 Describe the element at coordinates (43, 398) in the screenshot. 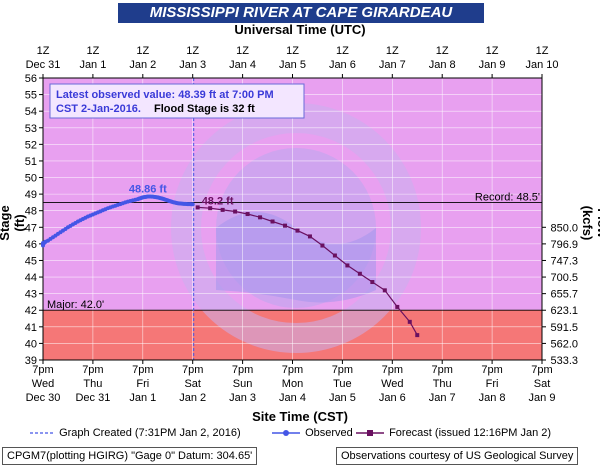

I see `bottom-tick-date: Dec 30` at that location.